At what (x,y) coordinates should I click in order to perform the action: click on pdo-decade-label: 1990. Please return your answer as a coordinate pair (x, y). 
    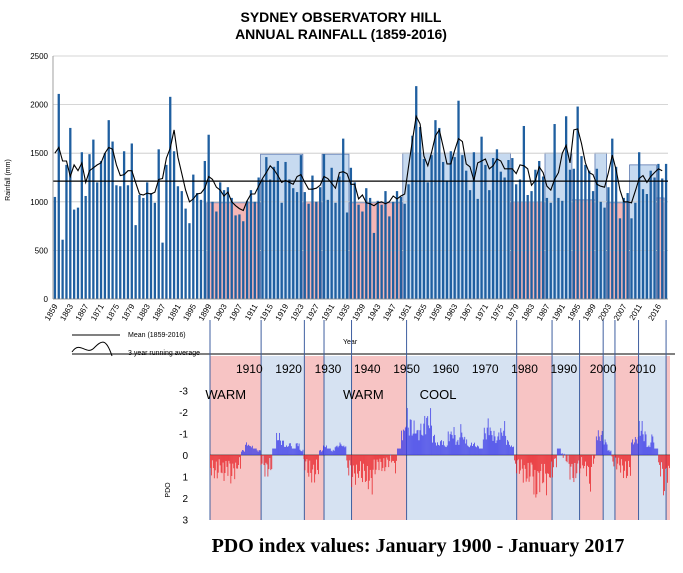
    Looking at the image, I should click on (563, 369).